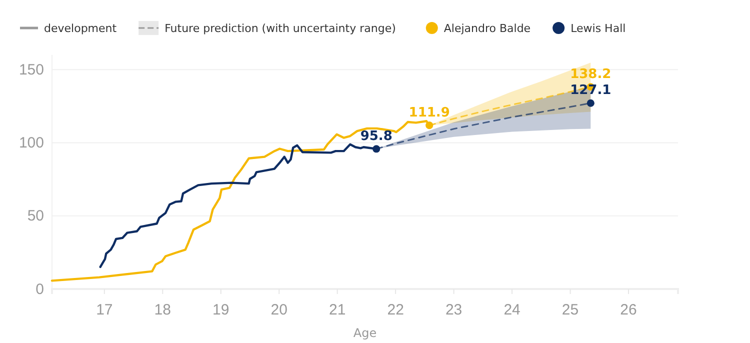 The width and height of the screenshot is (750, 343). I want to click on legend-label: Lewis Hall, so click(598, 28).